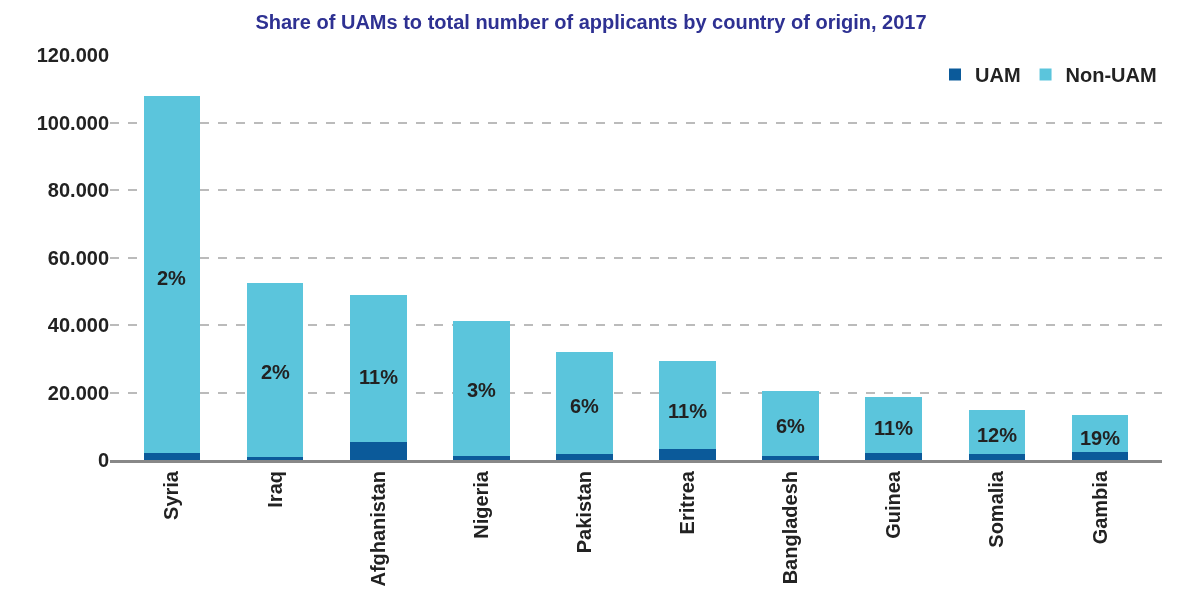  Describe the element at coordinates (997, 435) in the screenshot. I see `annotation: 12%` at that location.